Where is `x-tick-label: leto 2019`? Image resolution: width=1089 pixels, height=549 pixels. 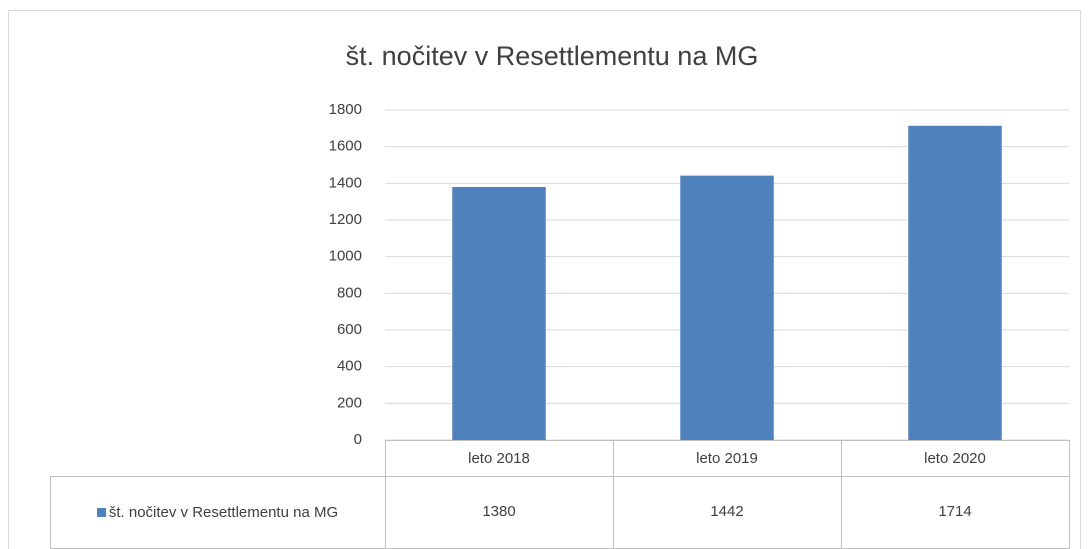
x-tick-label: leto 2019 is located at coordinates (727, 458).